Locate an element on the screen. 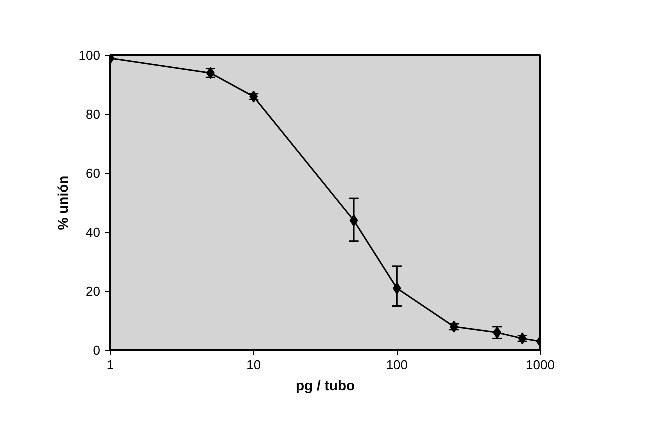  x-tick-label: 100 is located at coordinates (397, 365).